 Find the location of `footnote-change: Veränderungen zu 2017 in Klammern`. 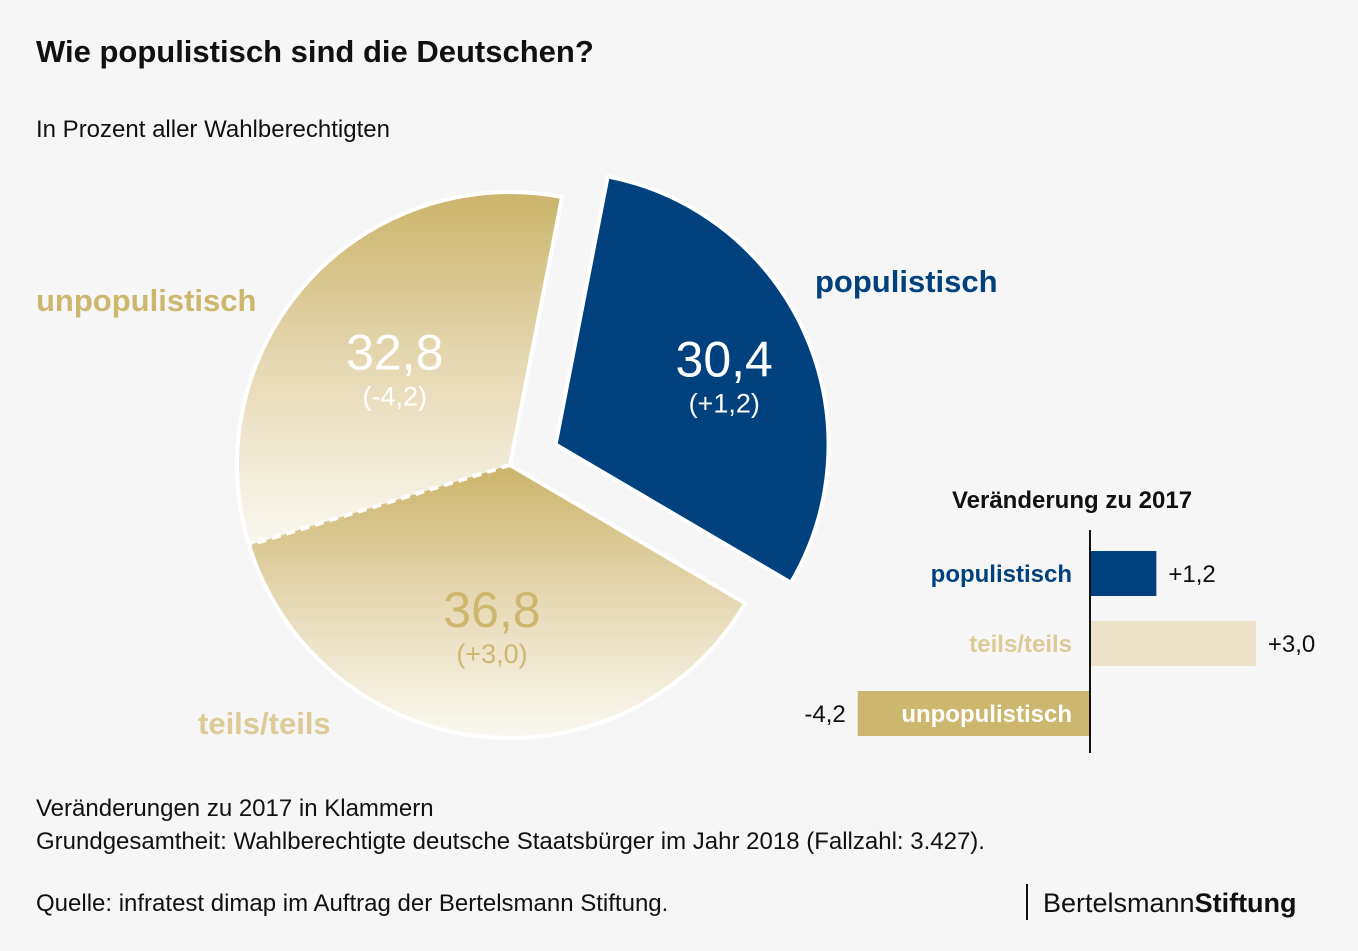

footnote-change: Veränderungen zu 2017 in Klammern is located at coordinates (235, 808).